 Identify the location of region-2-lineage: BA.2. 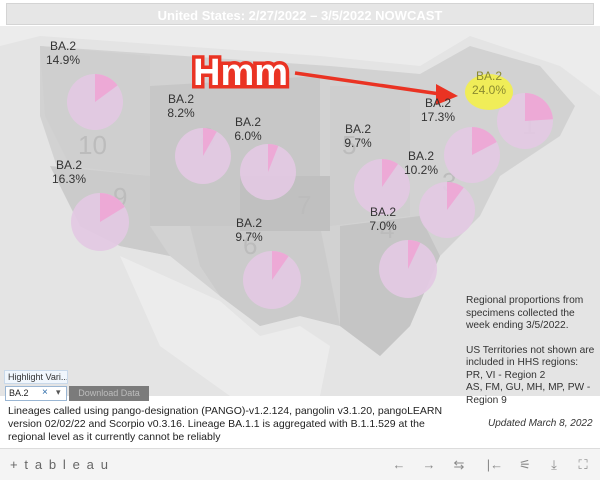
(437, 103).